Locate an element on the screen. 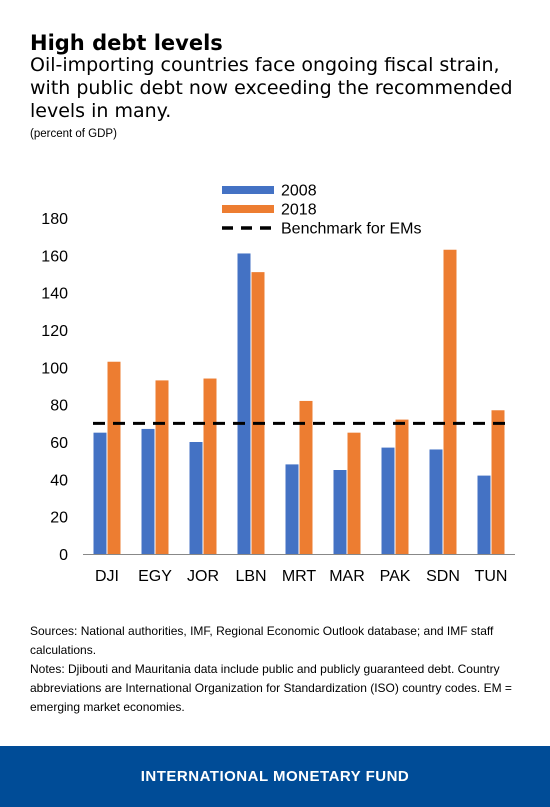 The image size is (550, 807). y-tick-label: 180 is located at coordinates (54, 219).